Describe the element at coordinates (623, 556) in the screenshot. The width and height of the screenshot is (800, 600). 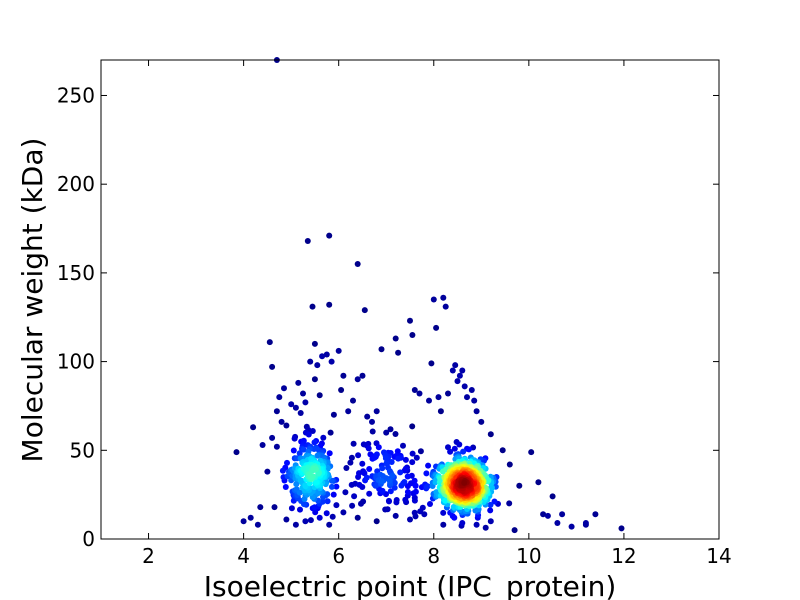
I see `x-tick-label: 12` at that location.